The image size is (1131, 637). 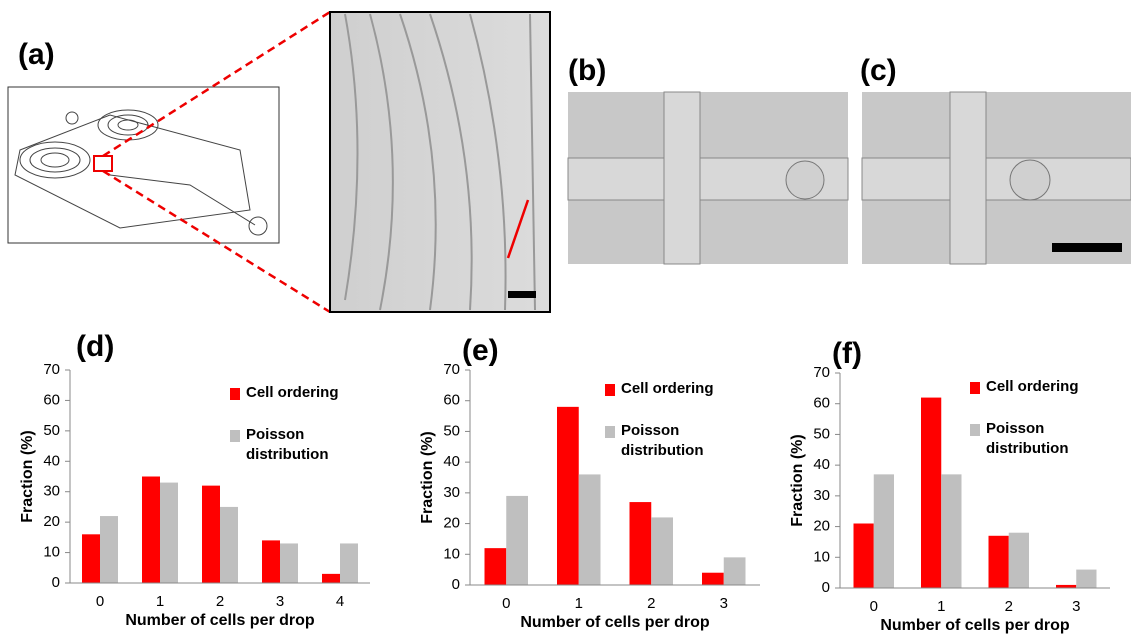 What do you see at coordinates (847, 353) in the screenshot?
I see `chart-title: (f)` at bounding box center [847, 353].